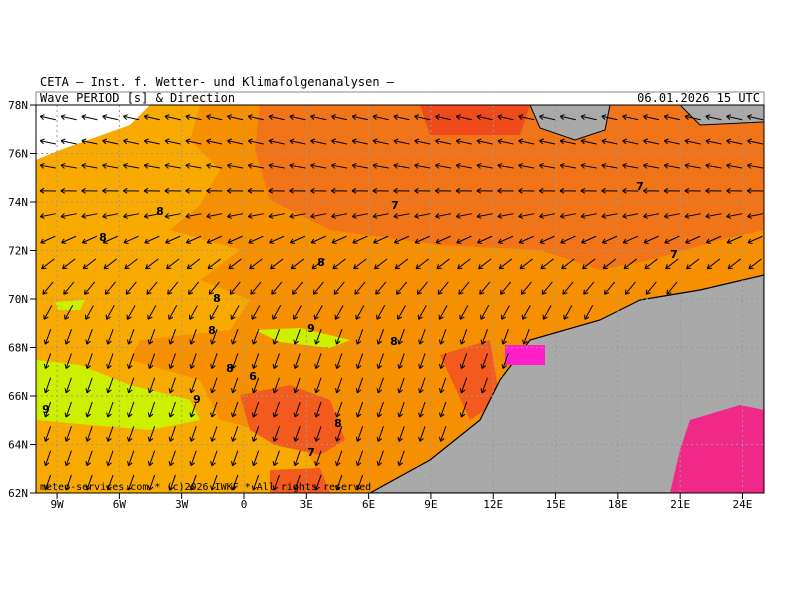  I want to click on lat-label: 74N, so click(18, 202).